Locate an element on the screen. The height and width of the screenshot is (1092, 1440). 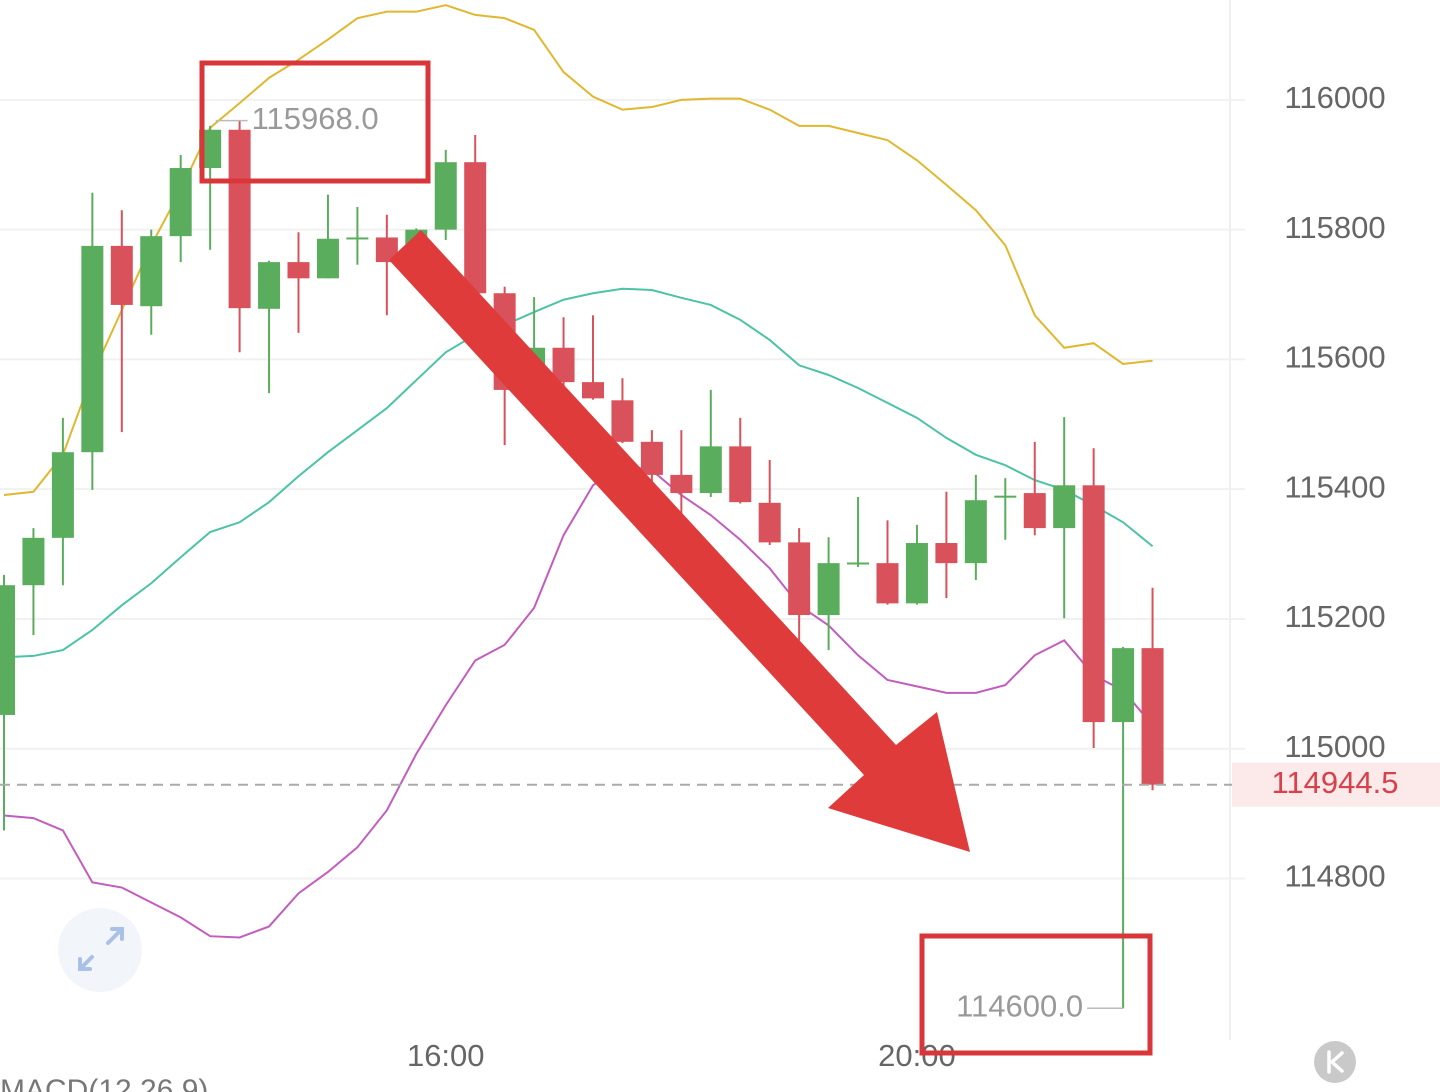
collapse-button is located at coordinates (1335, 1062).